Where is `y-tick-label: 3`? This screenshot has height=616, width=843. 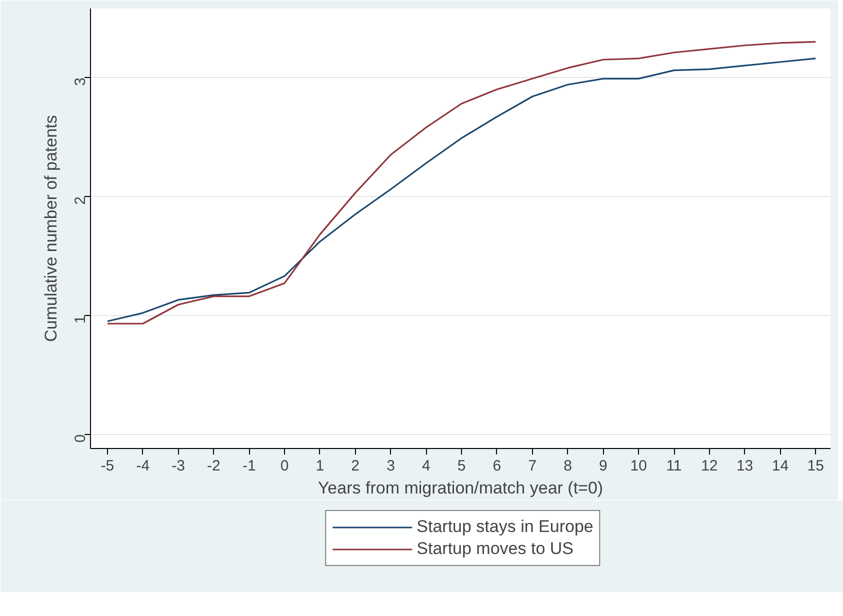
y-tick-label: 3 is located at coordinates (80, 81).